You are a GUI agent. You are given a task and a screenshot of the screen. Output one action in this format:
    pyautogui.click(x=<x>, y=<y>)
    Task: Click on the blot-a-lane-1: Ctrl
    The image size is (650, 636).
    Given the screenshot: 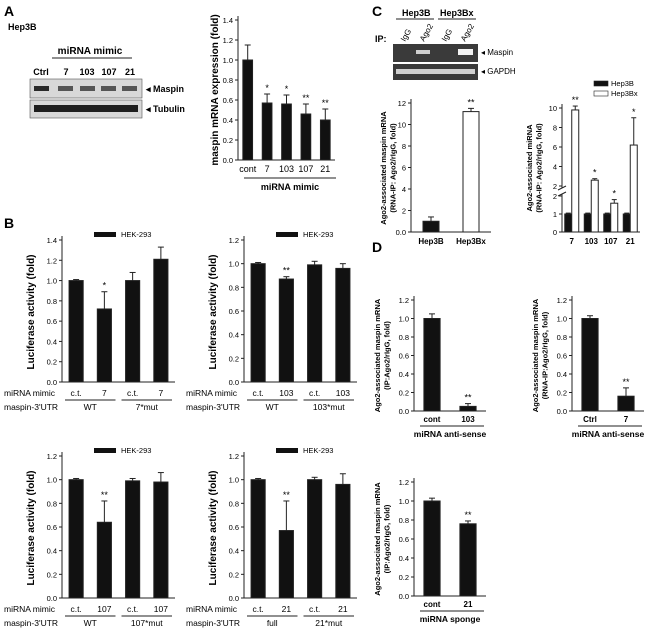 What is the action you would take?
    pyautogui.click(x=41, y=72)
    